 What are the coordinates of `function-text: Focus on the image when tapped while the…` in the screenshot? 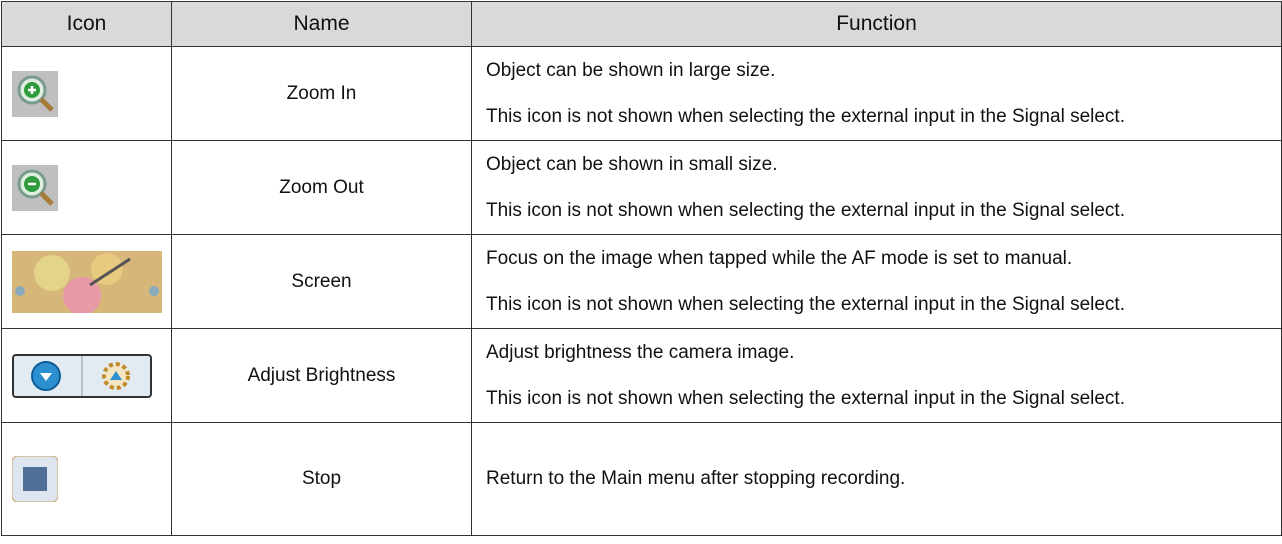 It's located at (779, 258).